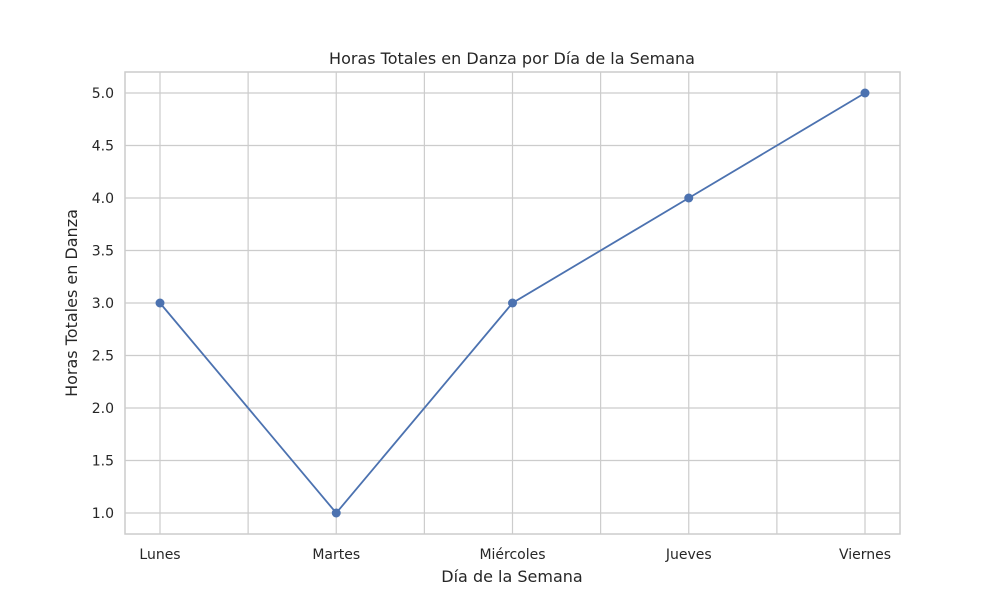 This screenshot has height=600, width=1000. I want to click on y-tick-label: 2.5, so click(103, 357).